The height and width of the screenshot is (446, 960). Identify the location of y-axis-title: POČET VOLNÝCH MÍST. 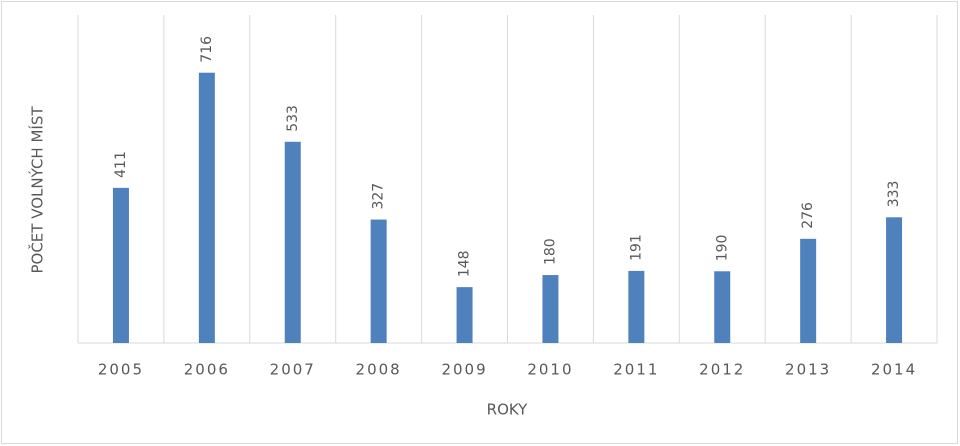
(37, 190).